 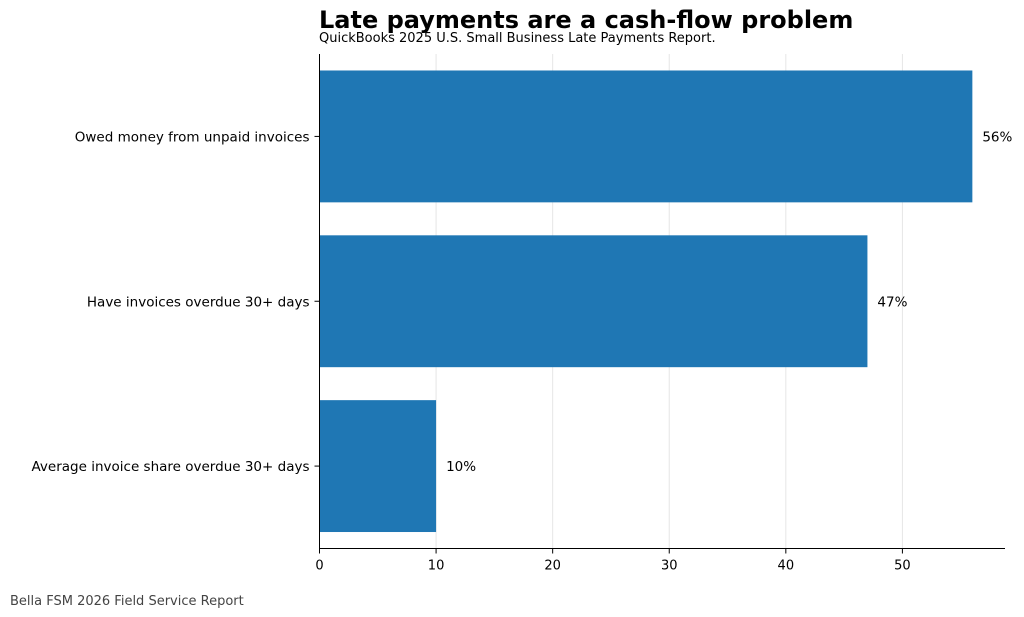 What do you see at coordinates (127, 601) in the screenshot?
I see `source-footnote: Bella FSM 2026 Field Service Report` at bounding box center [127, 601].